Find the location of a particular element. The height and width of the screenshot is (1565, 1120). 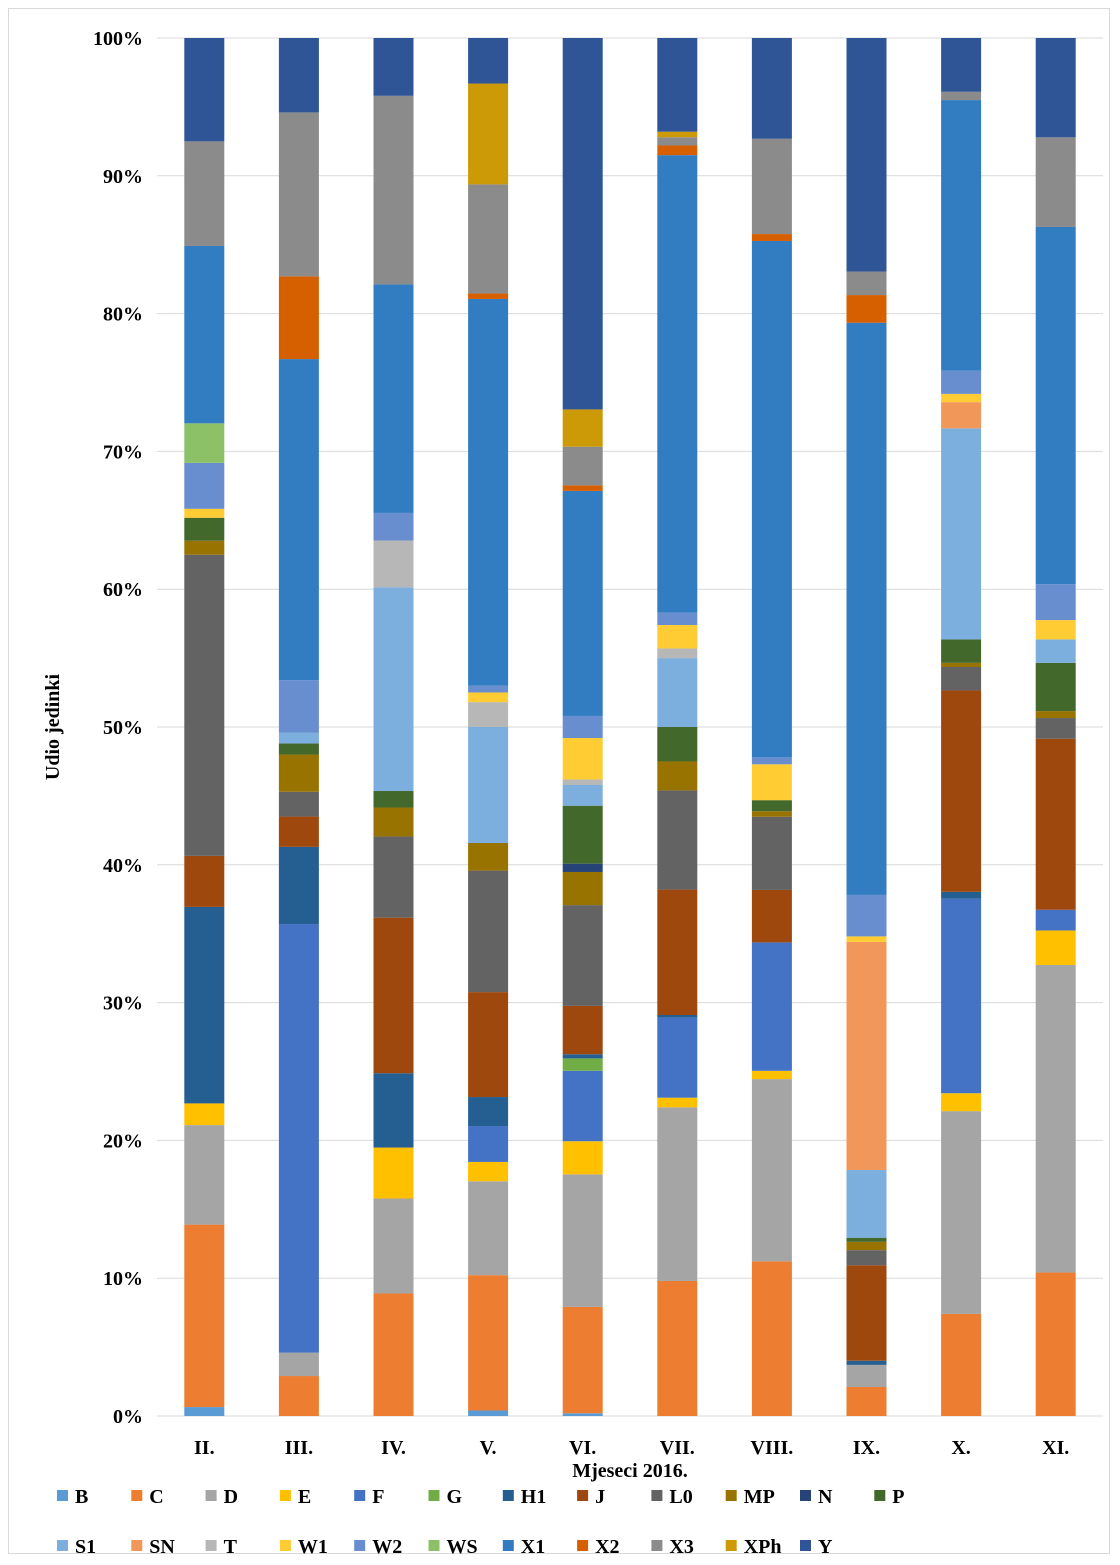

legend-item: X1 is located at coordinates (523, 1545).